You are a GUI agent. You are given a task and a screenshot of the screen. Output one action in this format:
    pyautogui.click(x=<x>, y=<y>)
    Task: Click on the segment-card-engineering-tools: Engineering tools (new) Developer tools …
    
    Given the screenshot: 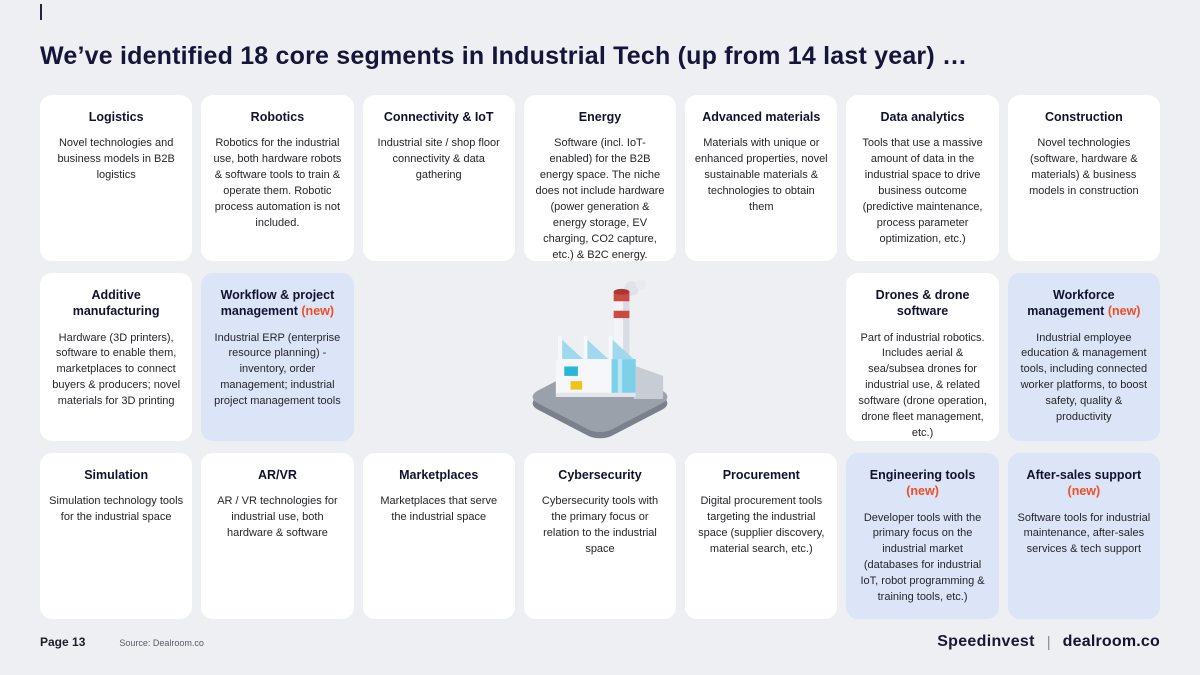 What is the action you would take?
    pyautogui.click(x=922, y=536)
    